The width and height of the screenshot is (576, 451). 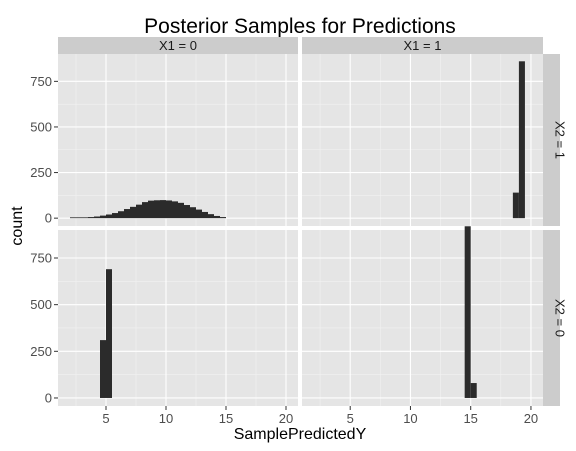 I want to click on facet-strip-label: X1 = 0, so click(x=178, y=45).